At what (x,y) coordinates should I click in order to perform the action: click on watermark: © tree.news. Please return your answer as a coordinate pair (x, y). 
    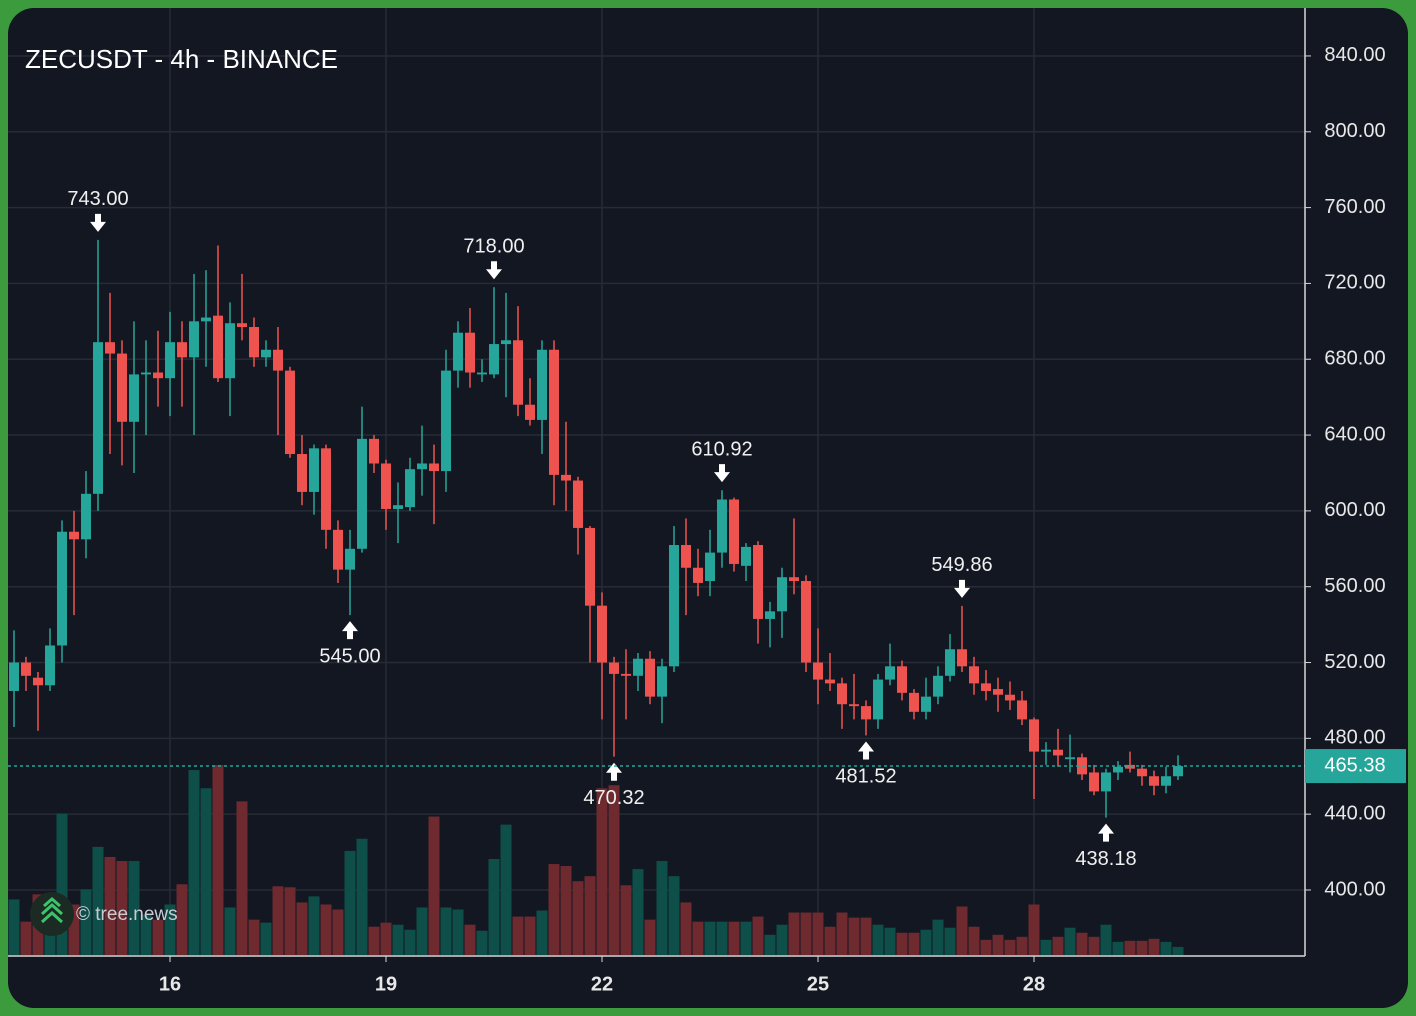
    Looking at the image, I should click on (127, 914).